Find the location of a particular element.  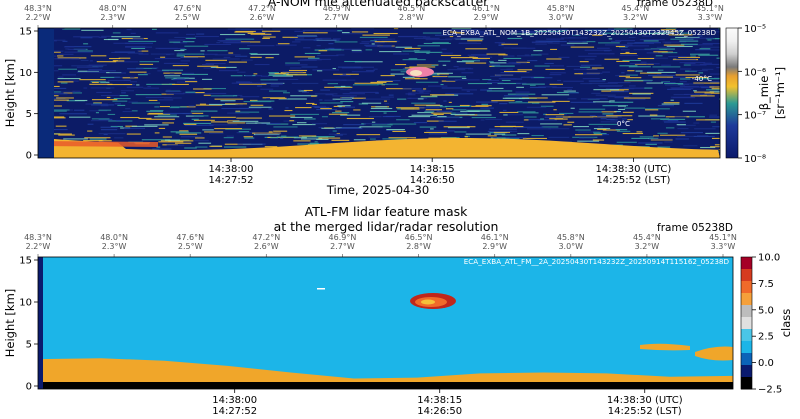

geo-lat-label: 45.4°N is located at coordinates (635, 8).